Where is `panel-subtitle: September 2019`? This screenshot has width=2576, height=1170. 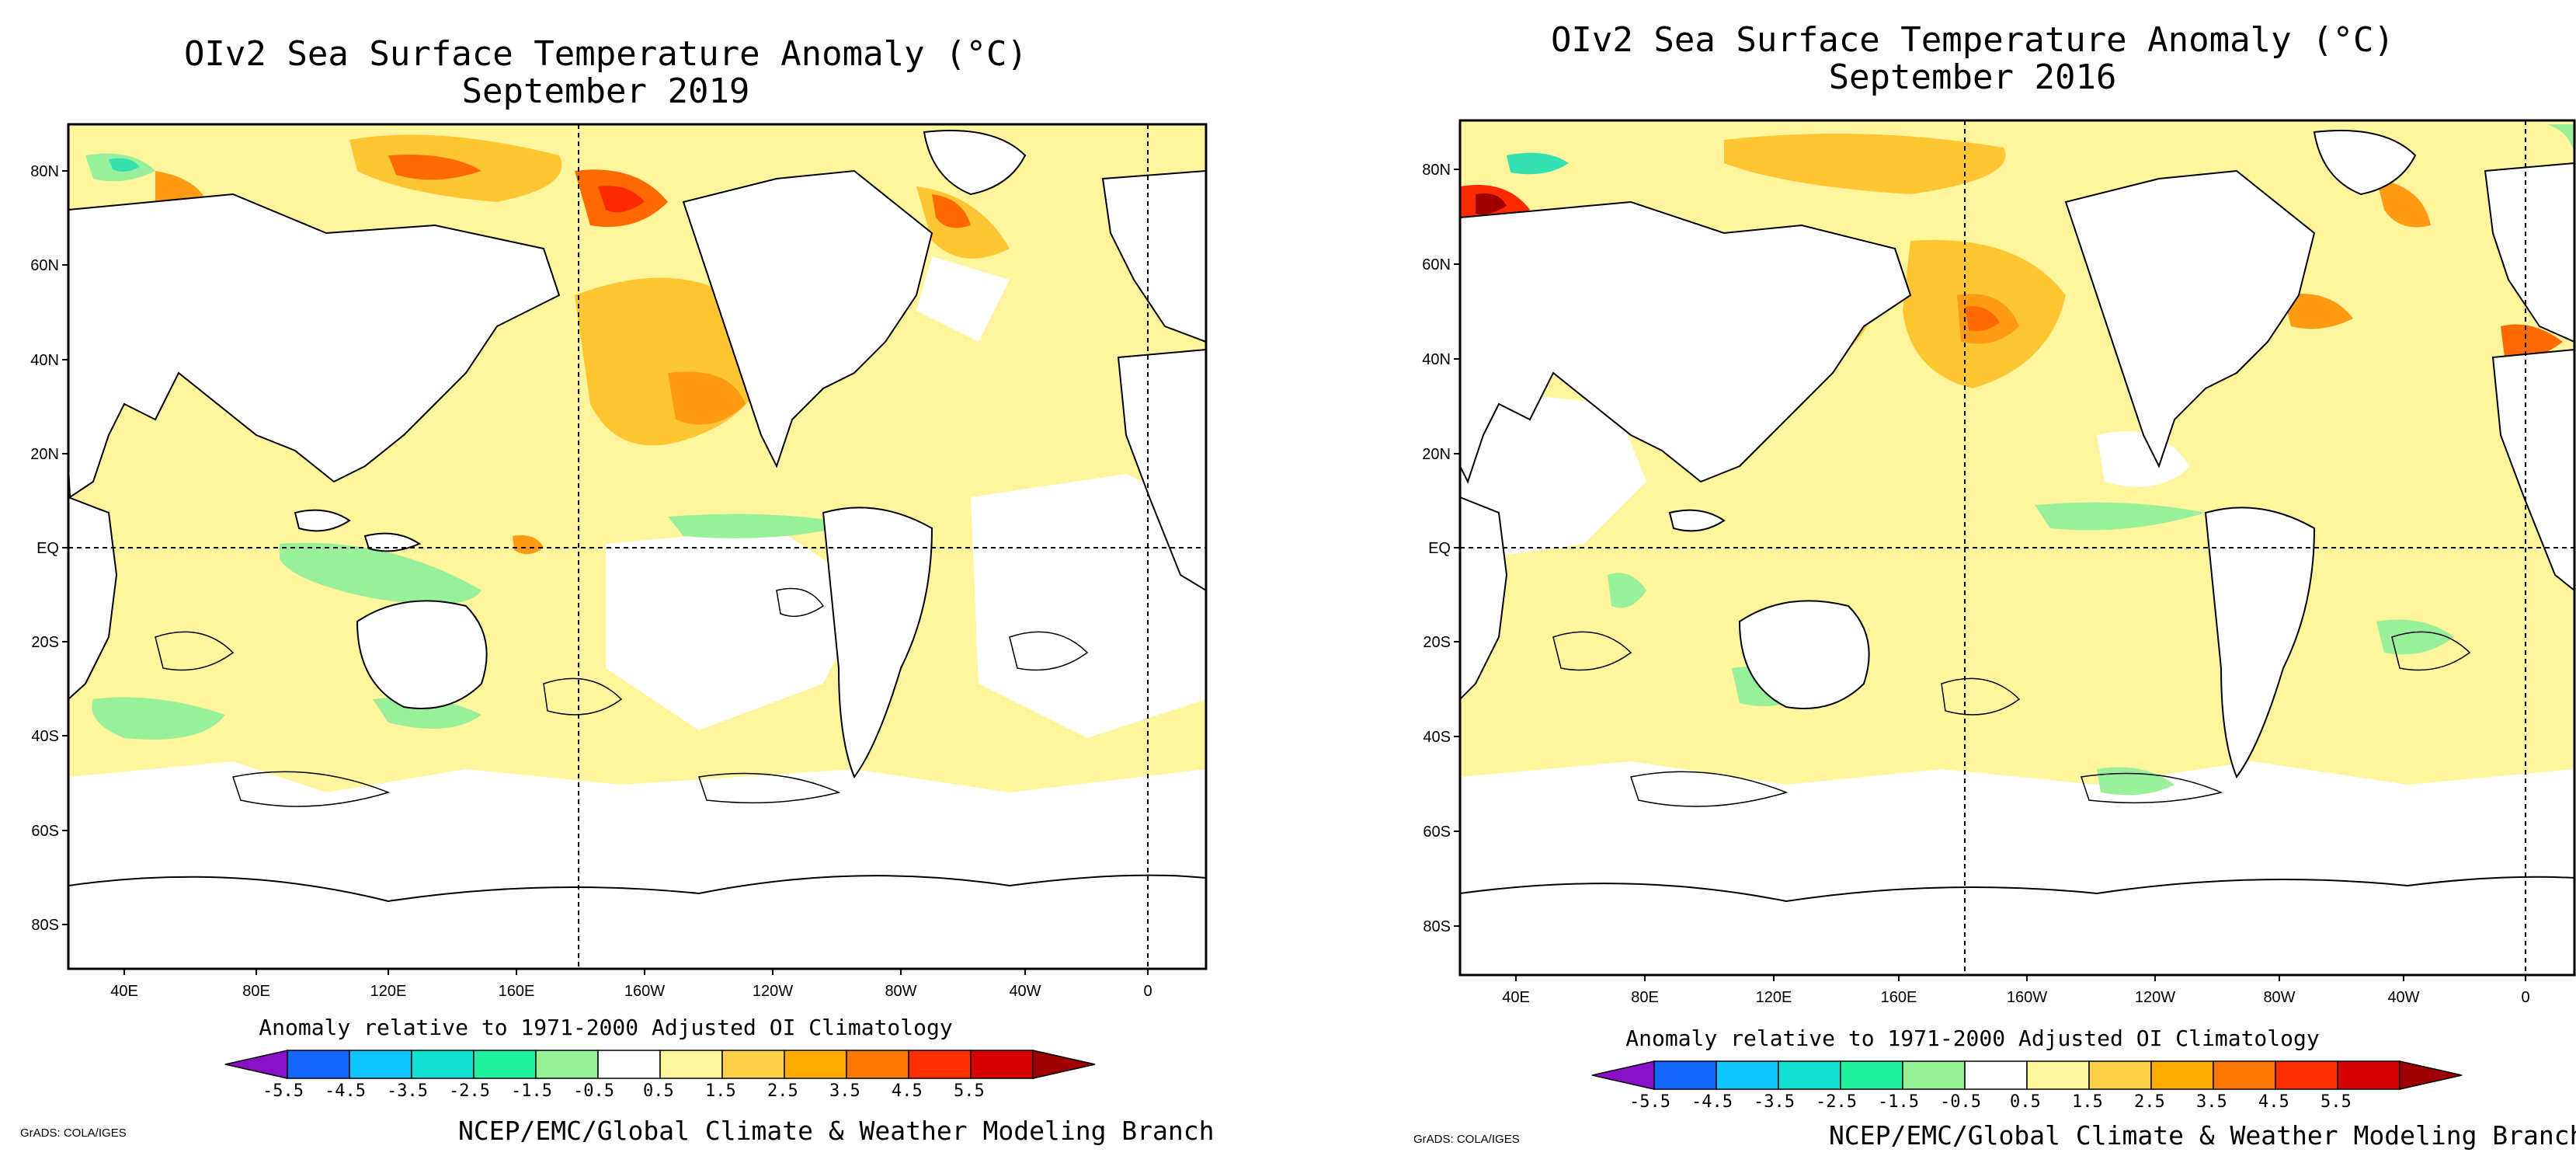 panel-subtitle: September 2019 is located at coordinates (605, 91).